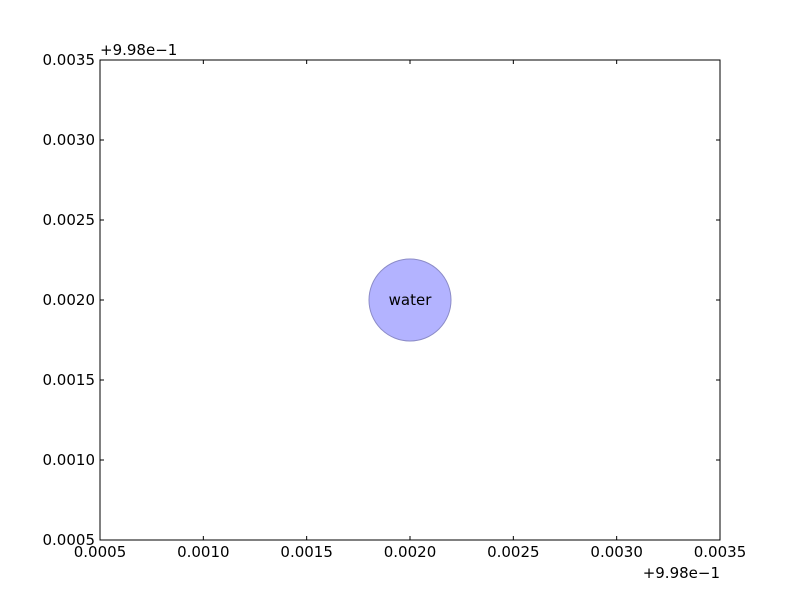 This screenshot has height=600, width=800. What do you see at coordinates (306, 552) in the screenshot?
I see `x-tick-label: 0.0015` at bounding box center [306, 552].